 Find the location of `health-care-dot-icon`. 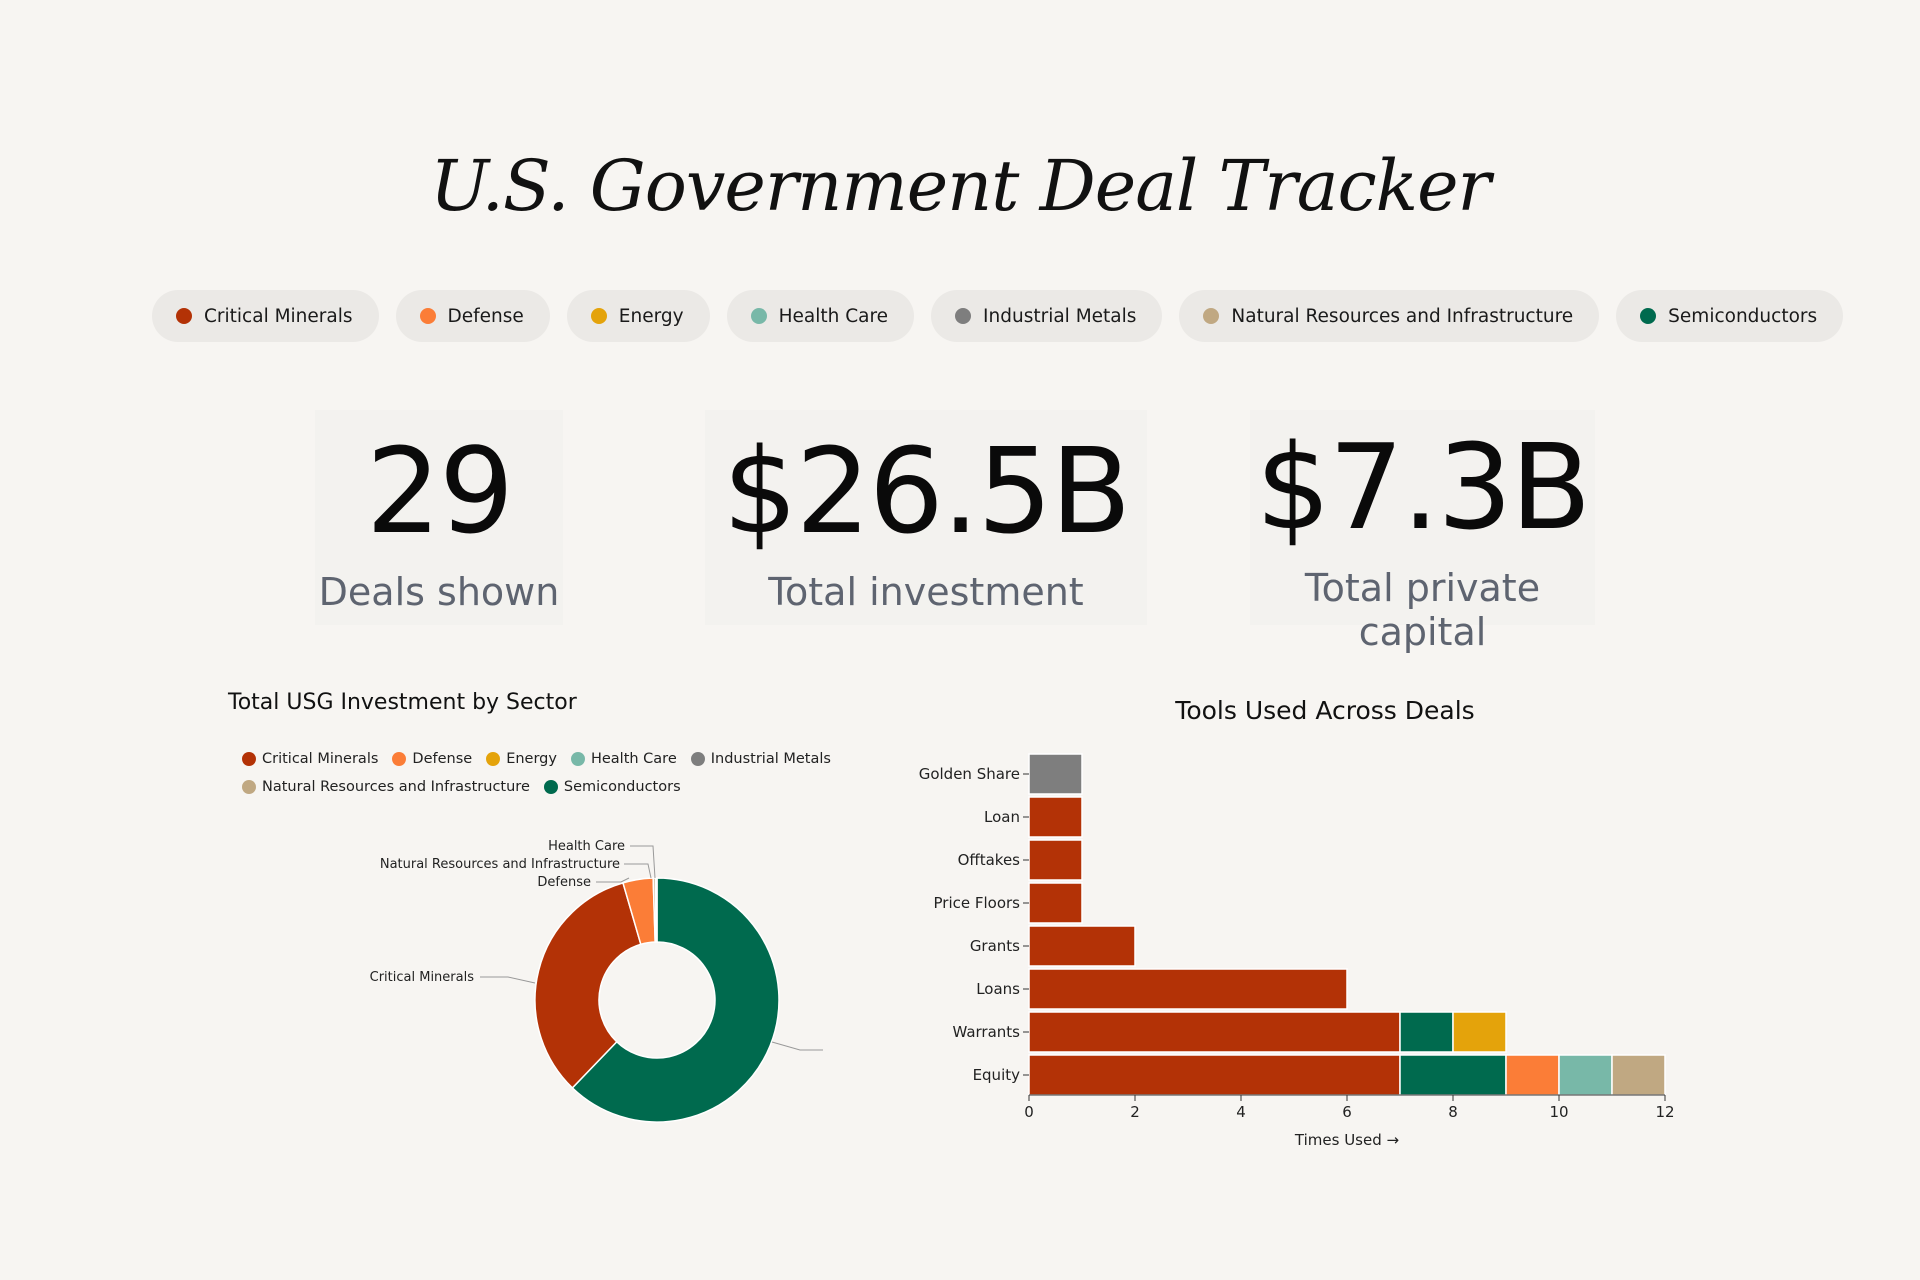

health-care-dot-icon is located at coordinates (758, 316).